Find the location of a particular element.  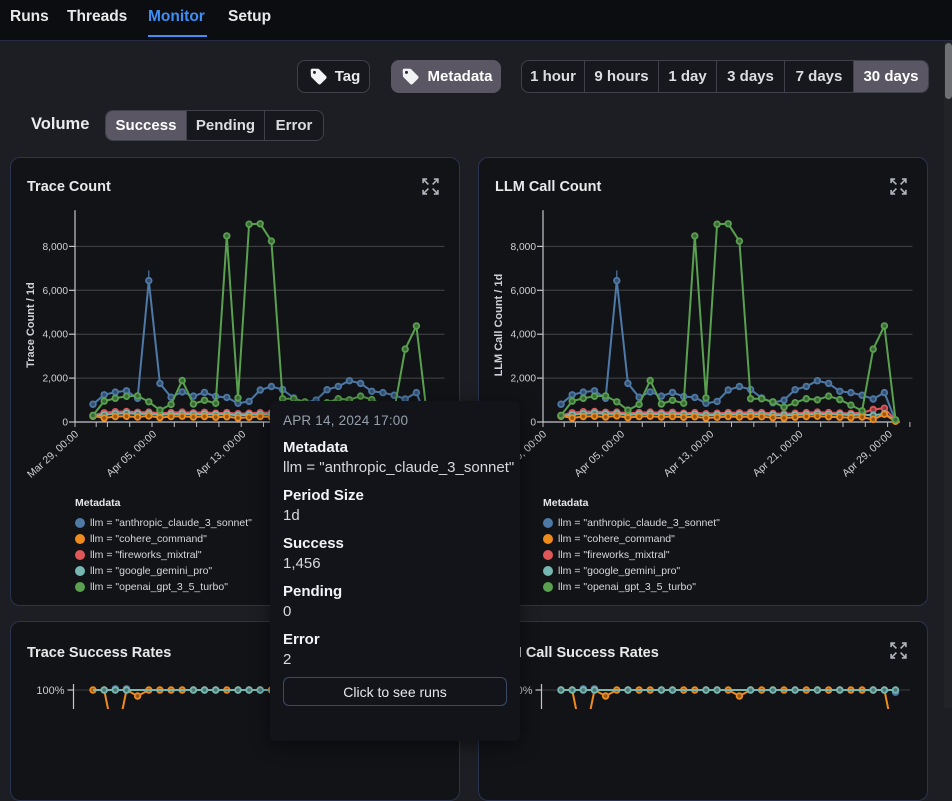

svg-text: 100% is located at coordinates (50, 691).